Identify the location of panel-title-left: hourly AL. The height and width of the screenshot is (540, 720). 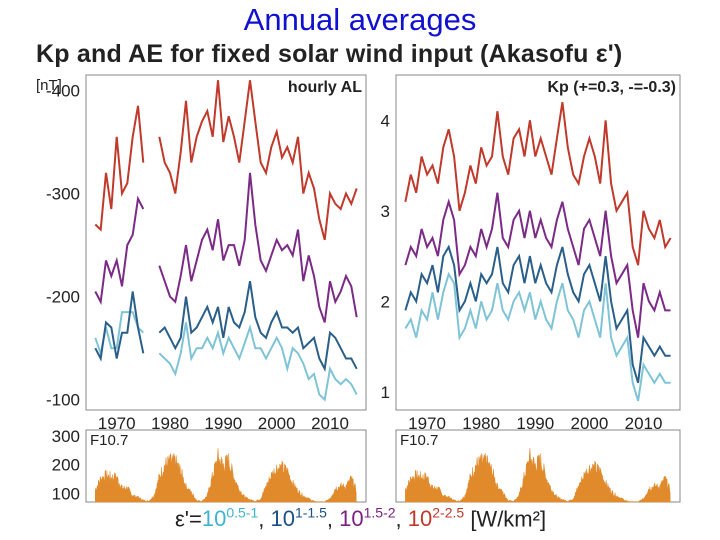
(325, 87).